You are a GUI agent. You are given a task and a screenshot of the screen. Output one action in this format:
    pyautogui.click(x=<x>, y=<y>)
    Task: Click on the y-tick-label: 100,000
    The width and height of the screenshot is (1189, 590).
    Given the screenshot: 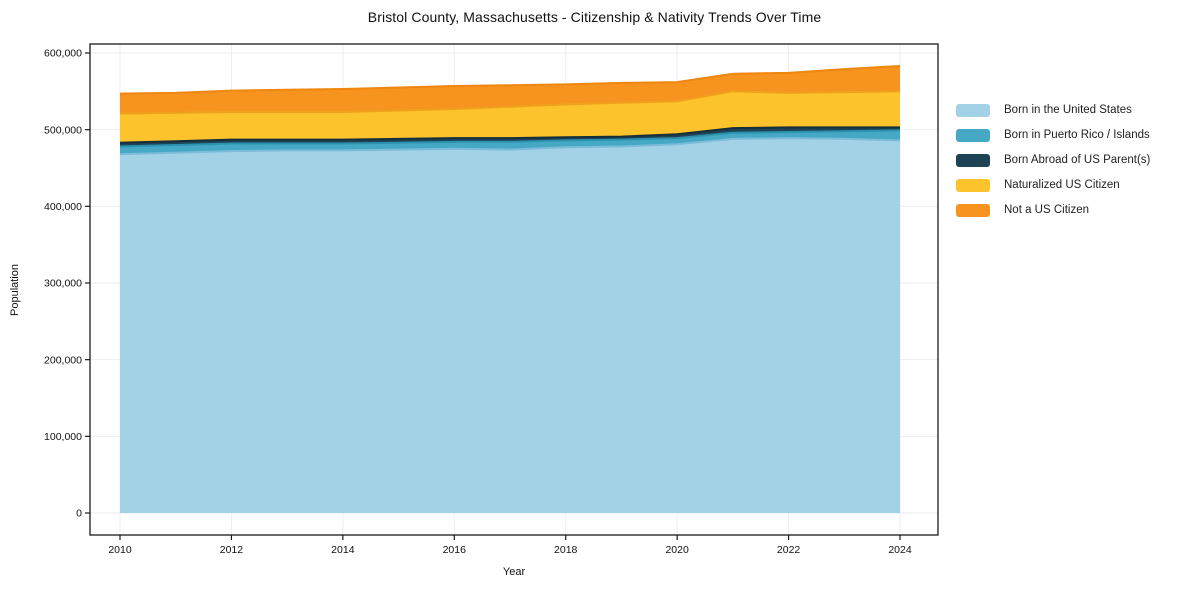 What is the action you would take?
    pyautogui.click(x=63, y=437)
    